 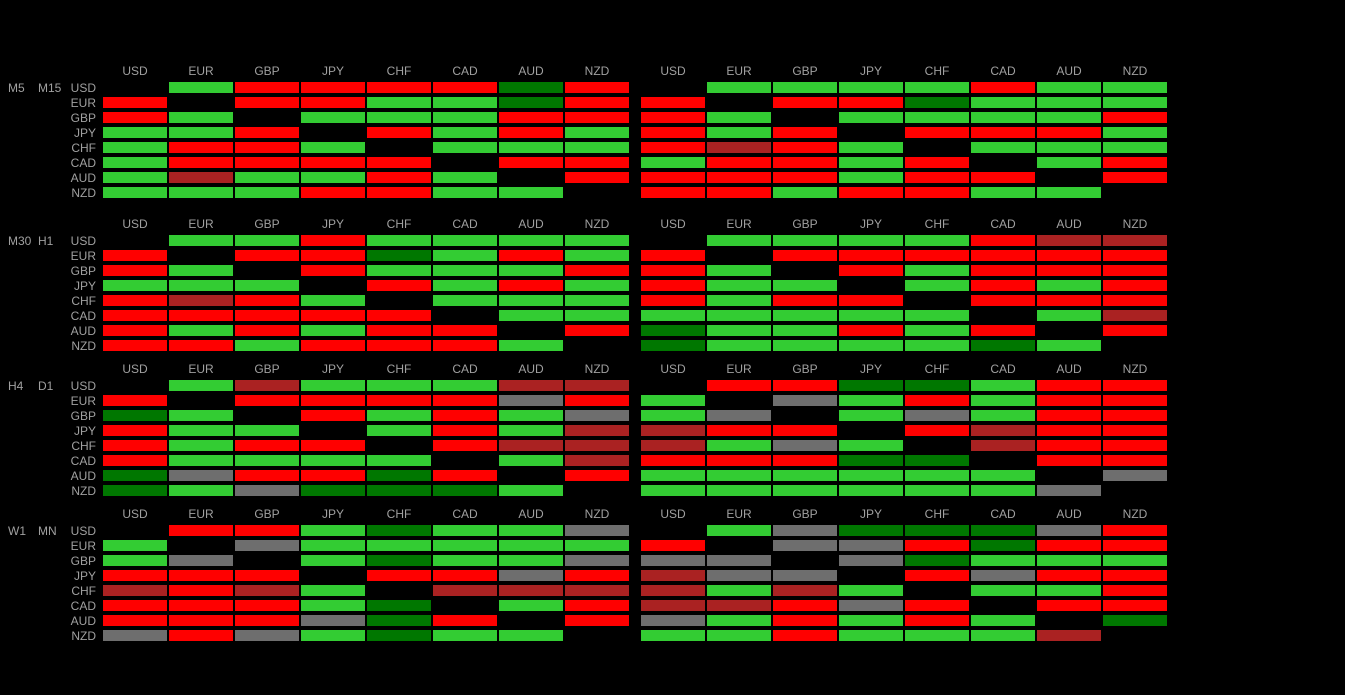 I want to click on timeframe-label-left: H4, so click(x=16, y=386).